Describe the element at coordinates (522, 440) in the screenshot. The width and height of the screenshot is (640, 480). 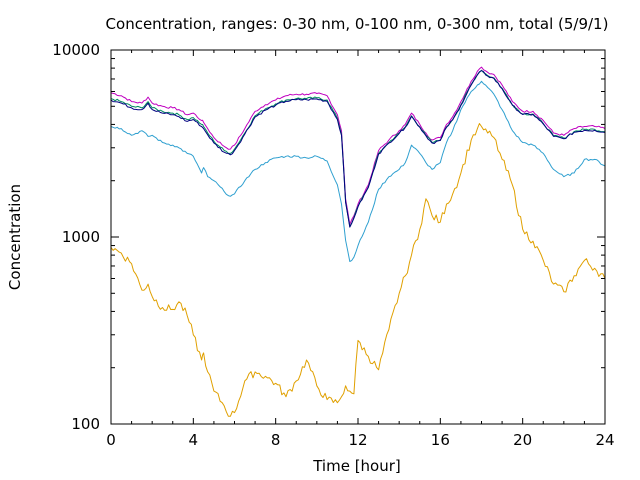
I see `x-tick-label: 20` at that location.